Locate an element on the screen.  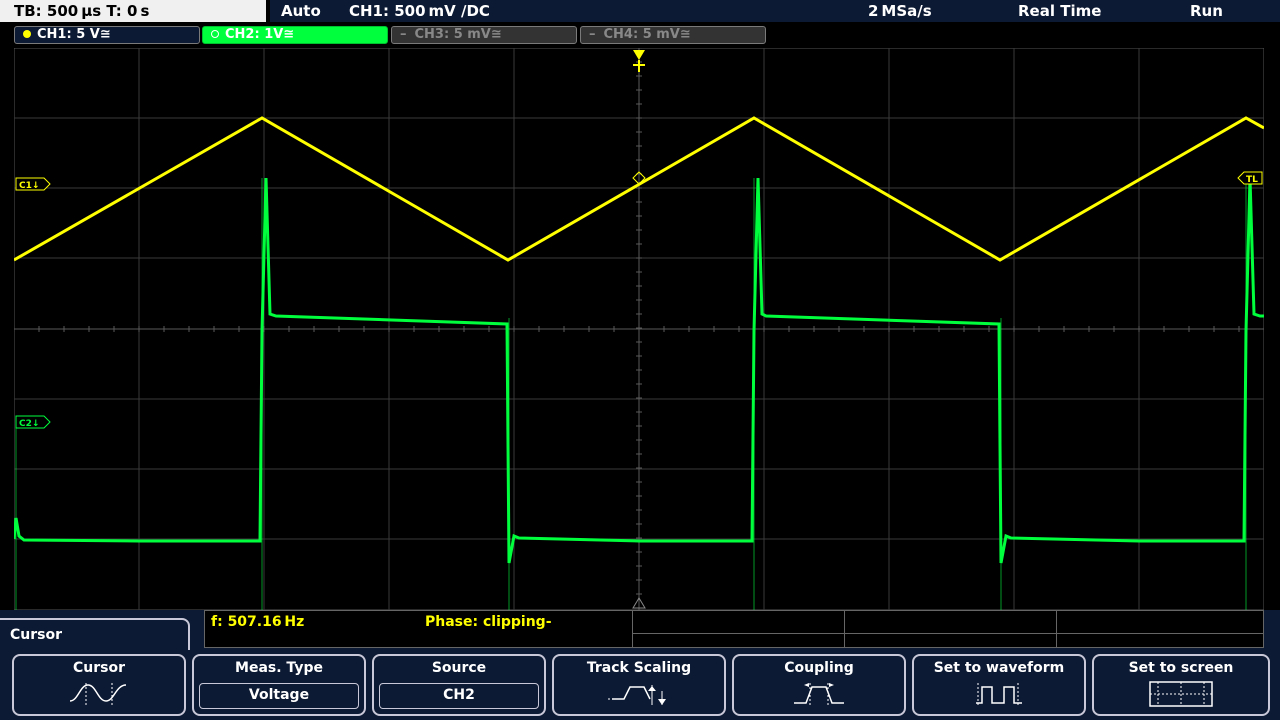
ch2-indicator-icon is located at coordinates (215, 33).